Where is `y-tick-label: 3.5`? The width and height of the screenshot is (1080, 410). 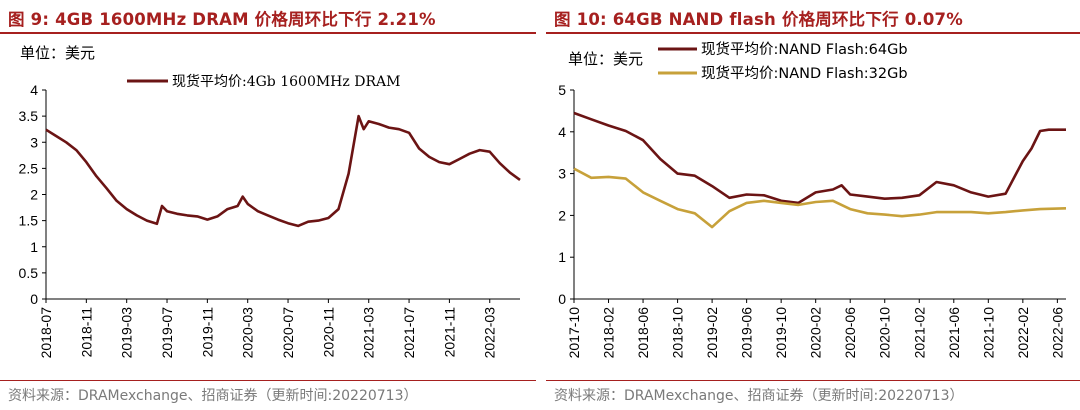 y-tick-label: 3.5 is located at coordinates (29, 116).